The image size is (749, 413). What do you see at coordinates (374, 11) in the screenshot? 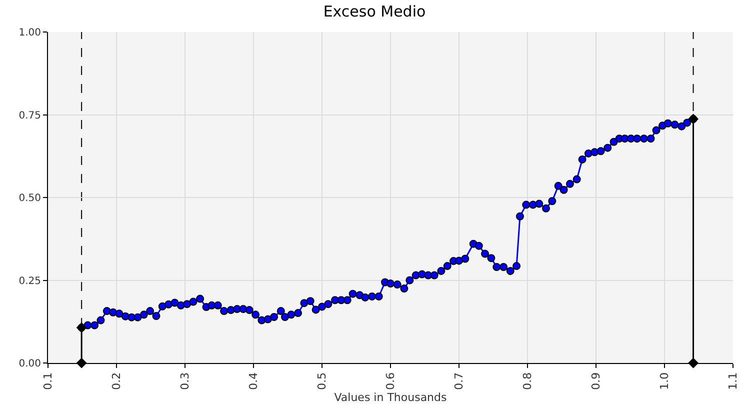
I see `chart-title: Exceso Medio` at bounding box center [374, 11].